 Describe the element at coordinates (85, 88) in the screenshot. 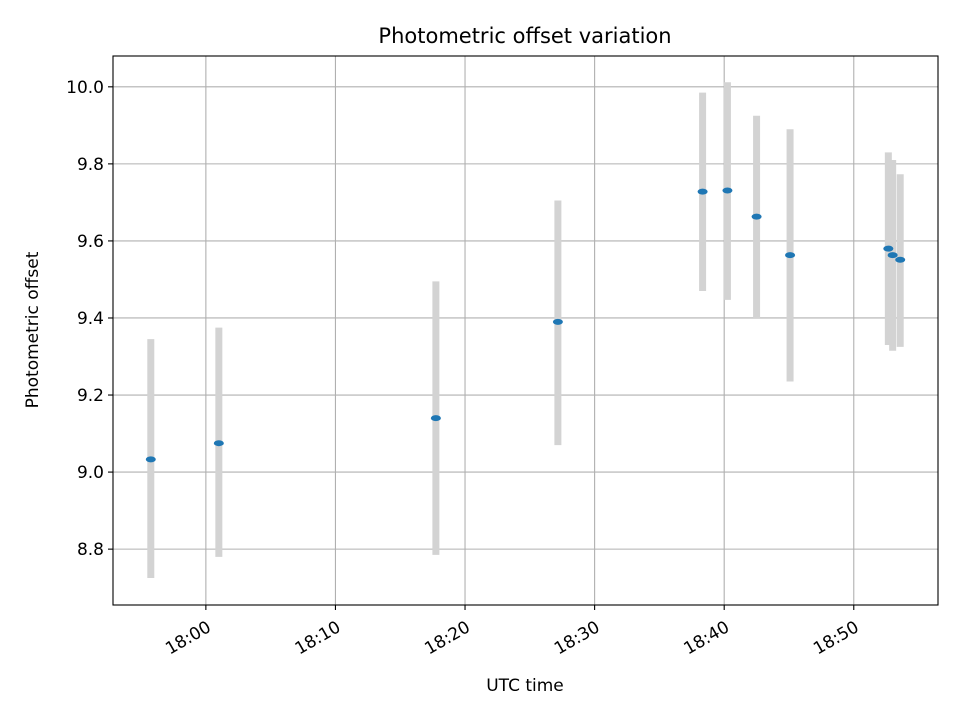

I see `y-tick-label: 10.0` at that location.